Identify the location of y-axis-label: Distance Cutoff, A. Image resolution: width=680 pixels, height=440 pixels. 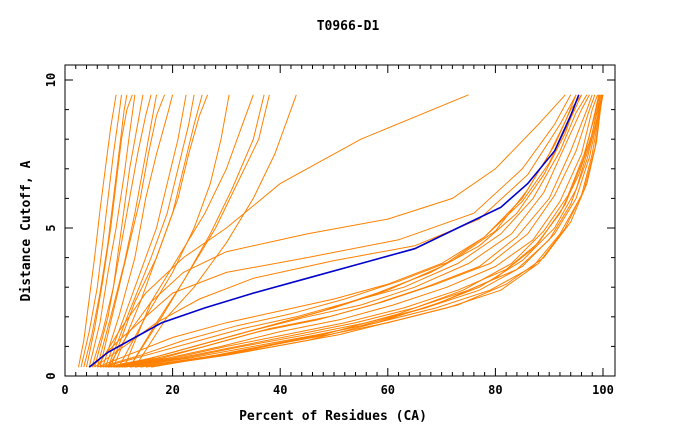
(26, 230).